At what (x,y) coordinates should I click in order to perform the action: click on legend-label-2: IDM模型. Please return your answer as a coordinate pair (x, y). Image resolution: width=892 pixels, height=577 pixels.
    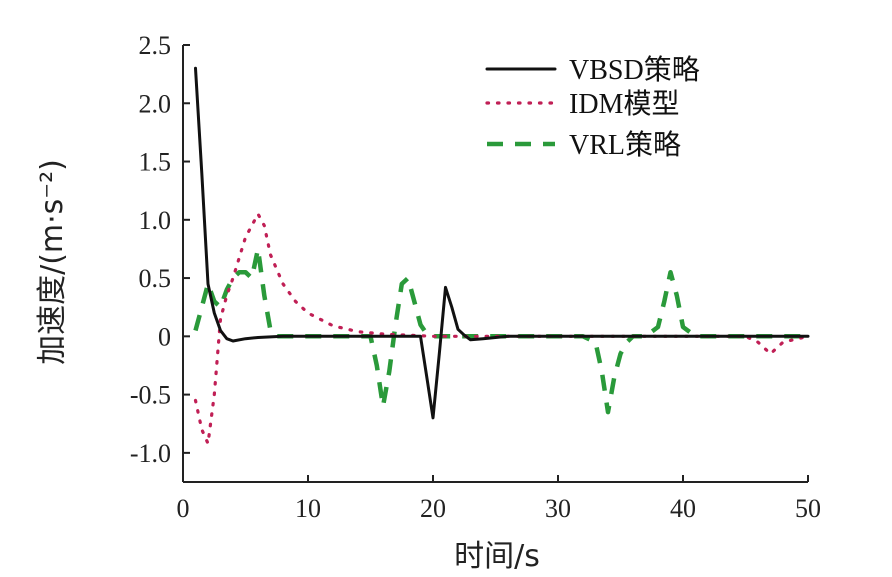
    Looking at the image, I should click on (624, 104).